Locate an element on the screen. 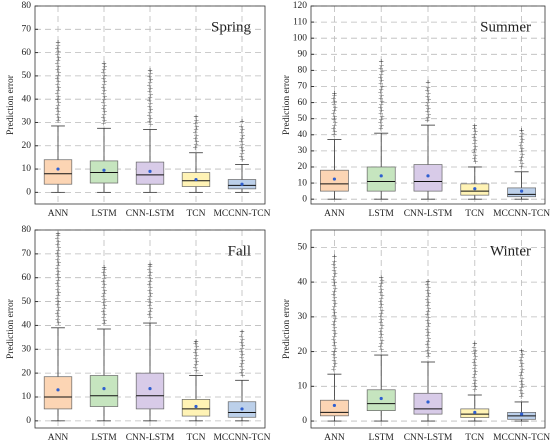  y-tick-label: 0 is located at coordinates (304, 199).